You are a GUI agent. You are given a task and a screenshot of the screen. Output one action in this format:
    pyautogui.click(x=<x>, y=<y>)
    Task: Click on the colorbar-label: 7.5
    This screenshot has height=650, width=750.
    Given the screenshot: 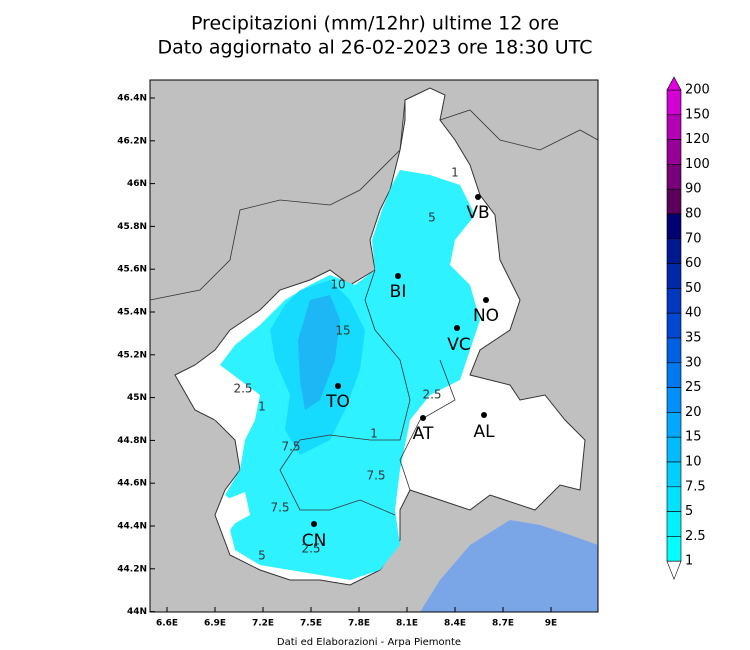 What is the action you would take?
    pyautogui.click(x=695, y=486)
    